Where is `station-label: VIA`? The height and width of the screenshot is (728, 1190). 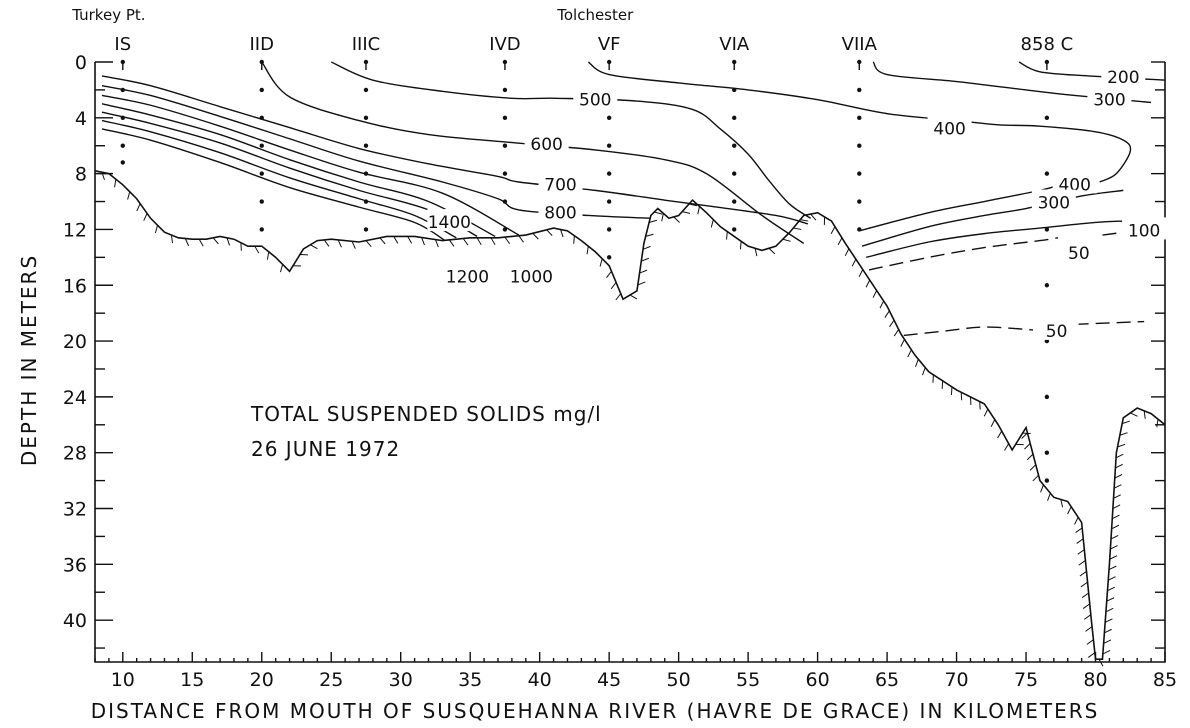
station-label: VIA is located at coordinates (734, 44).